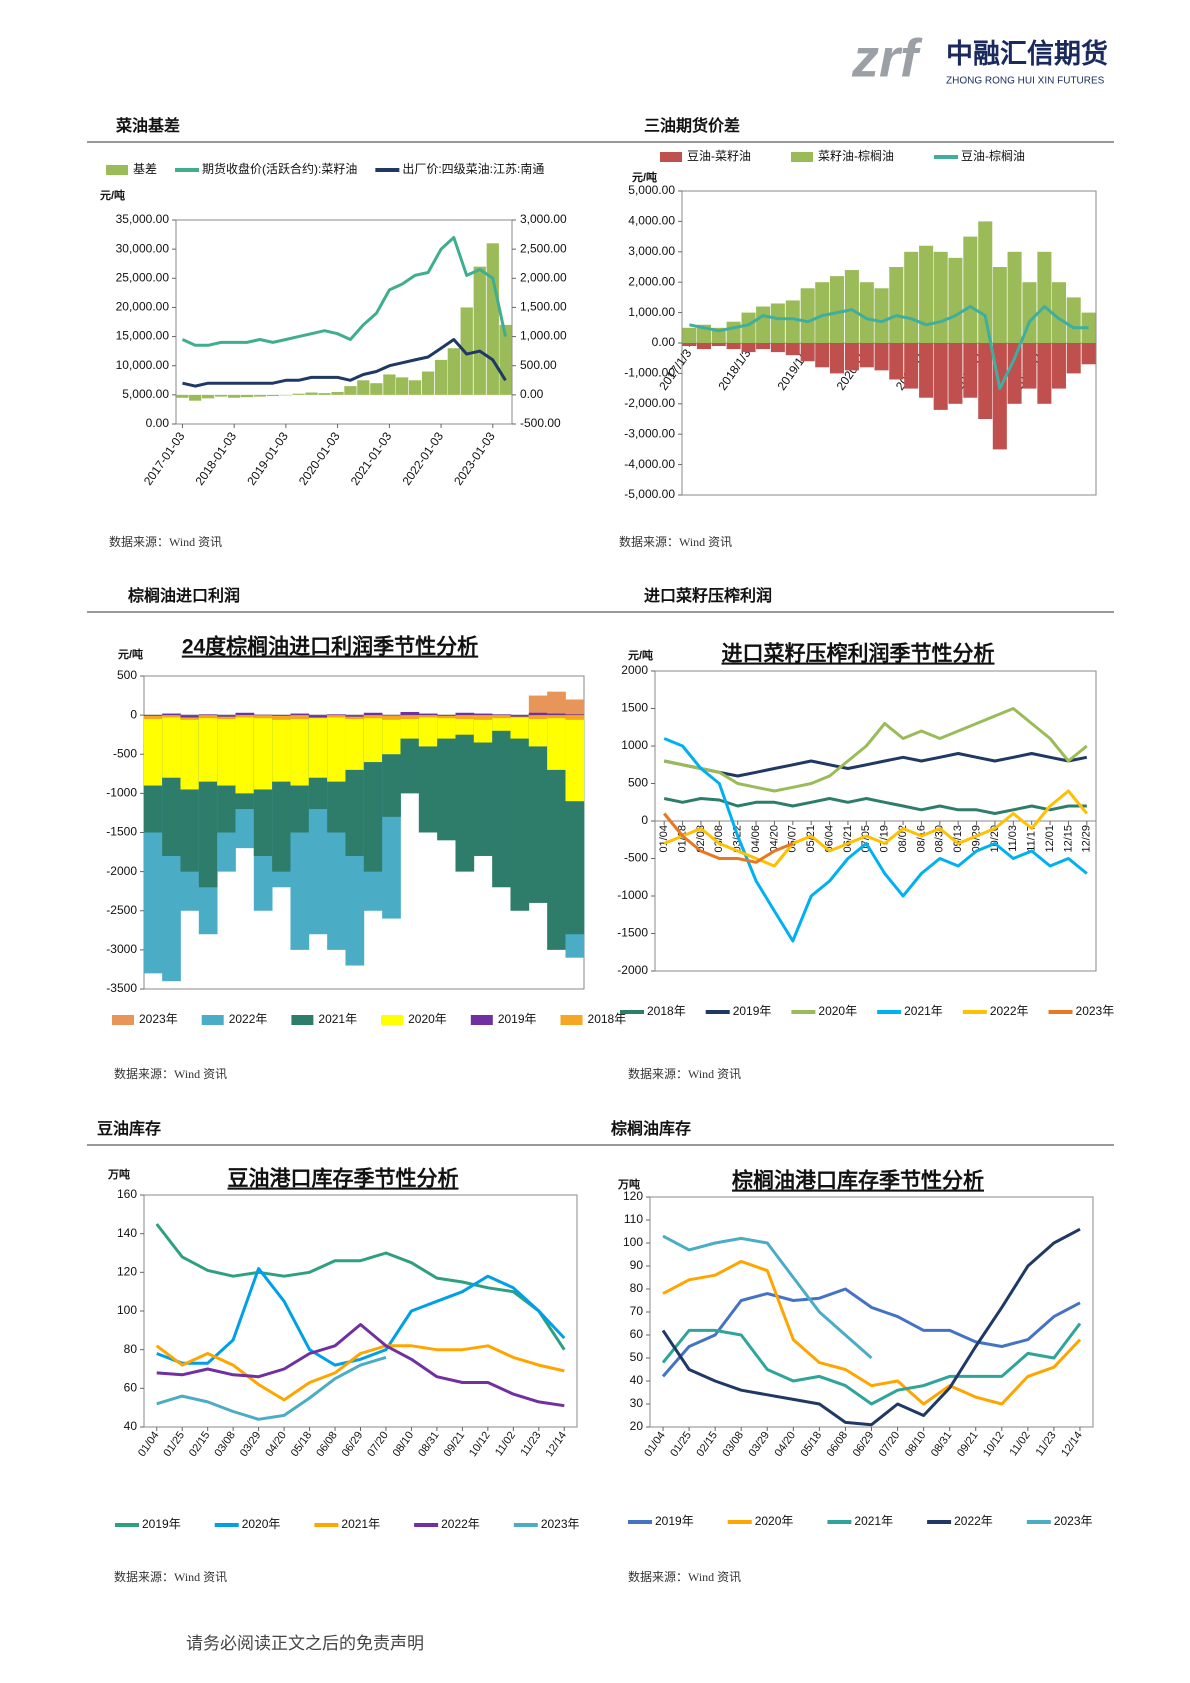  Describe the element at coordinates (708, 595) in the screenshot. I see `section-heading: 进口菜籽压榨利润` at that location.